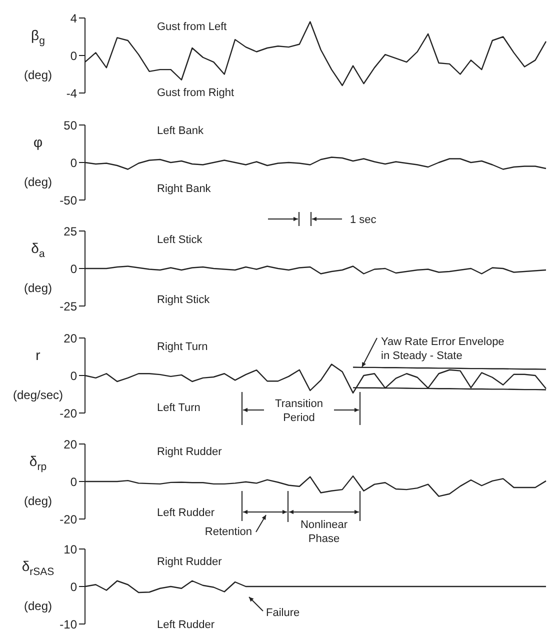 This screenshot has width=552, height=633. I want to click on text: β$_{g}$ (deg), so click(38, 54).